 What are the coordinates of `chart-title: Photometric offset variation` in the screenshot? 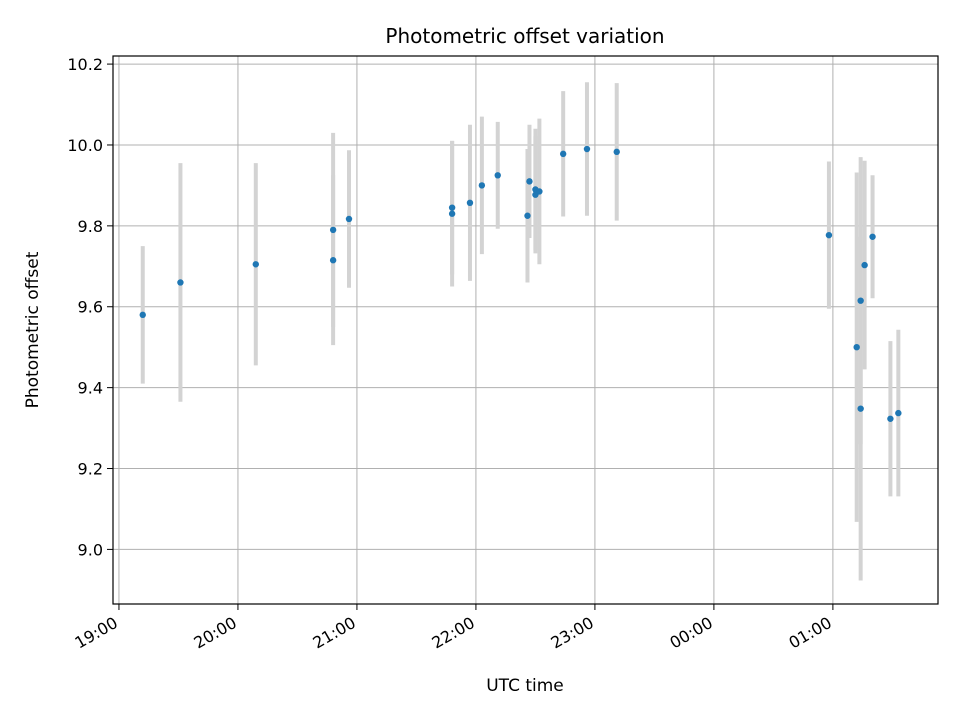 It's located at (524, 36).